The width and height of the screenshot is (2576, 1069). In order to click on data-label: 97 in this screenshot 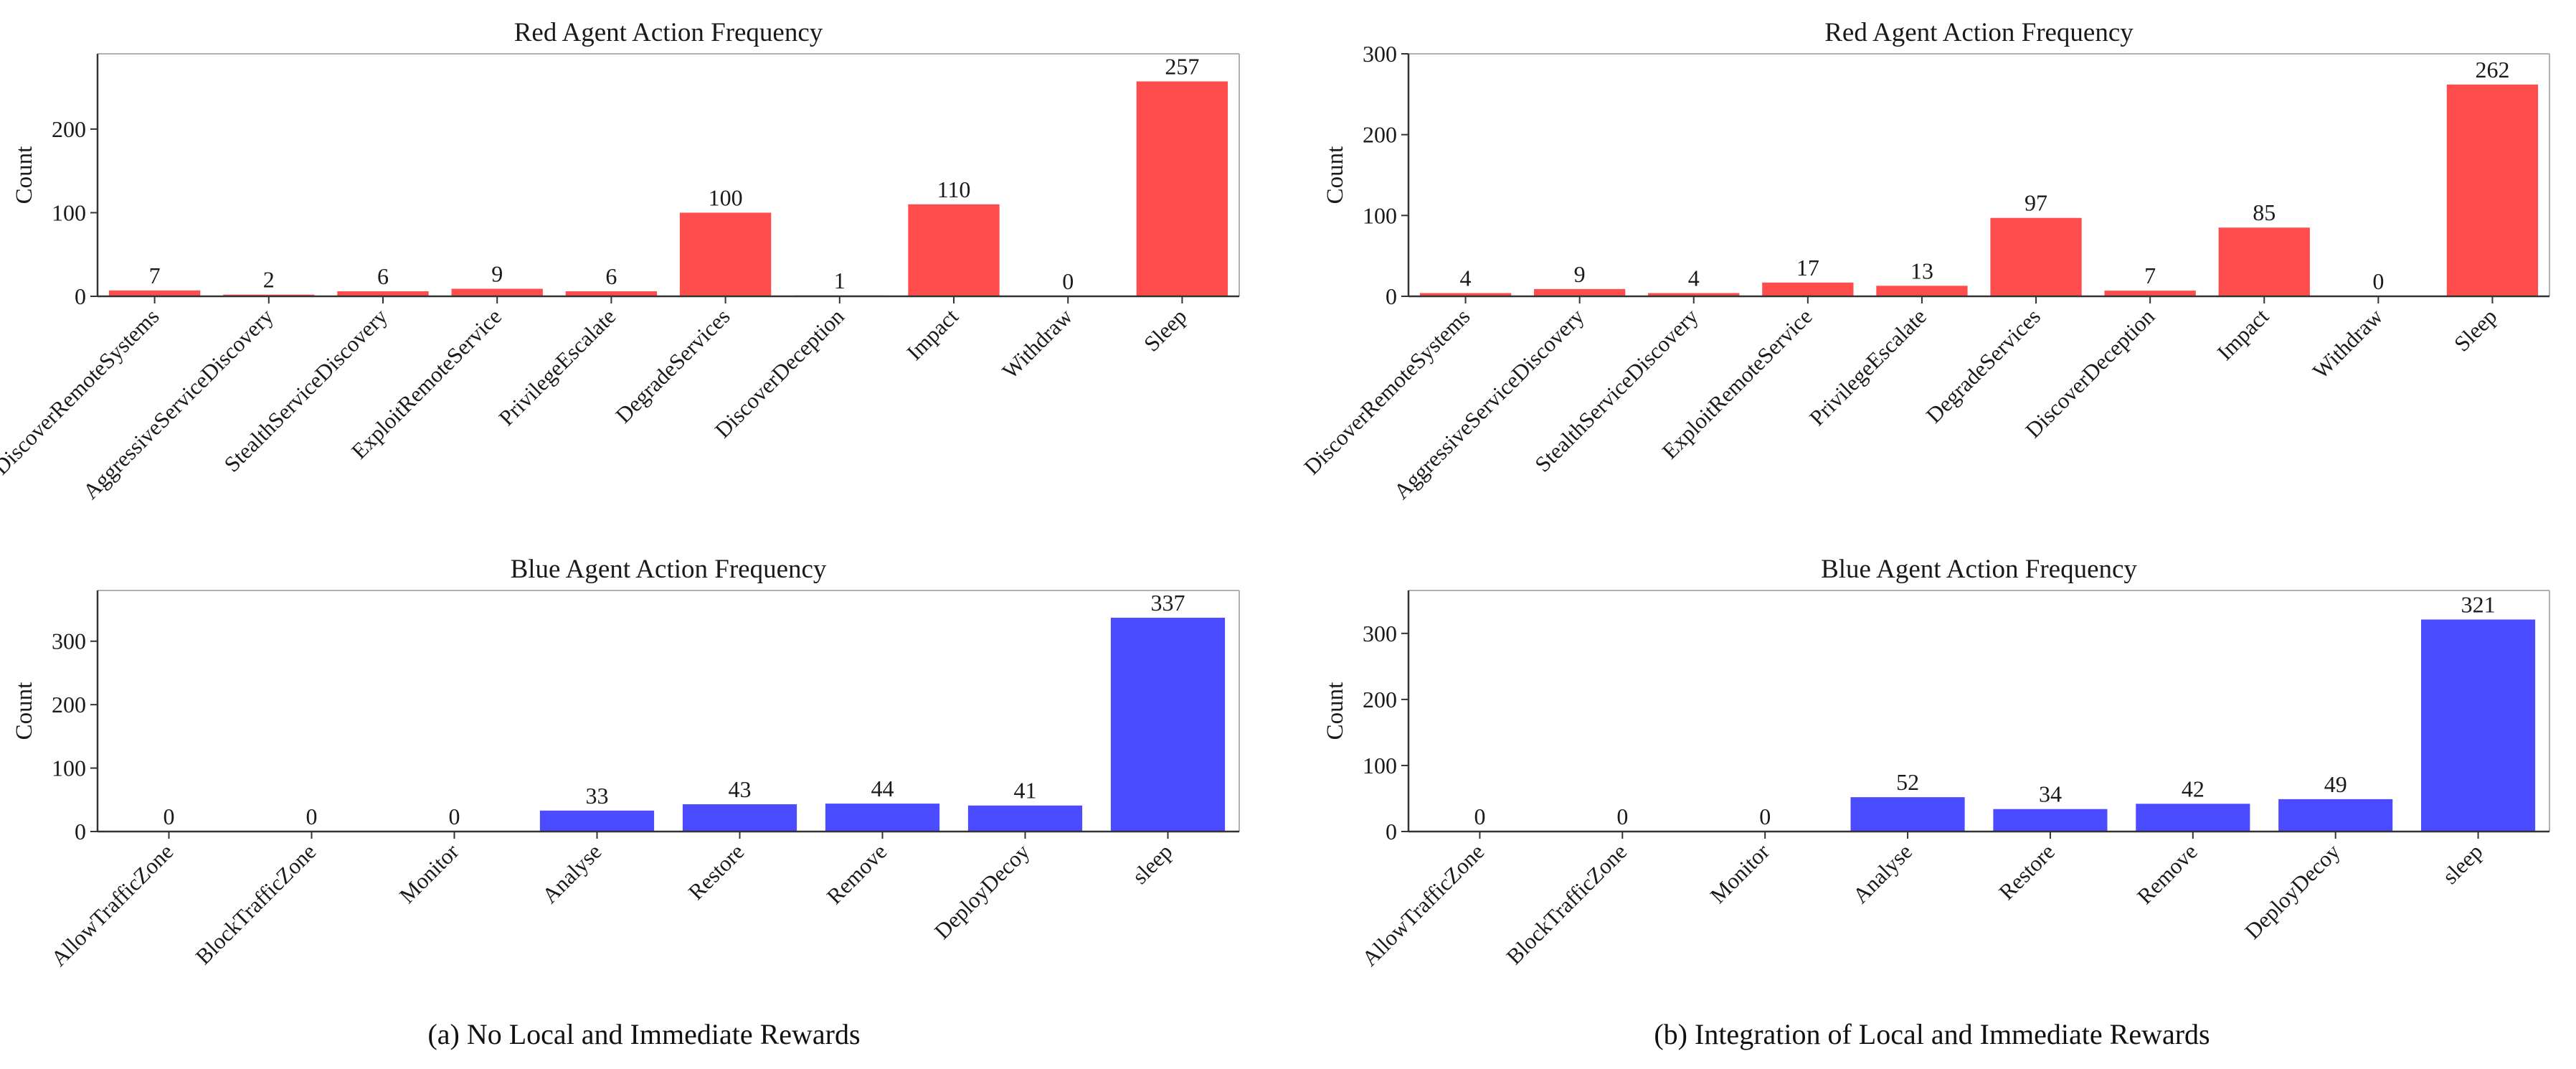, I will do `click(2036, 203)`.